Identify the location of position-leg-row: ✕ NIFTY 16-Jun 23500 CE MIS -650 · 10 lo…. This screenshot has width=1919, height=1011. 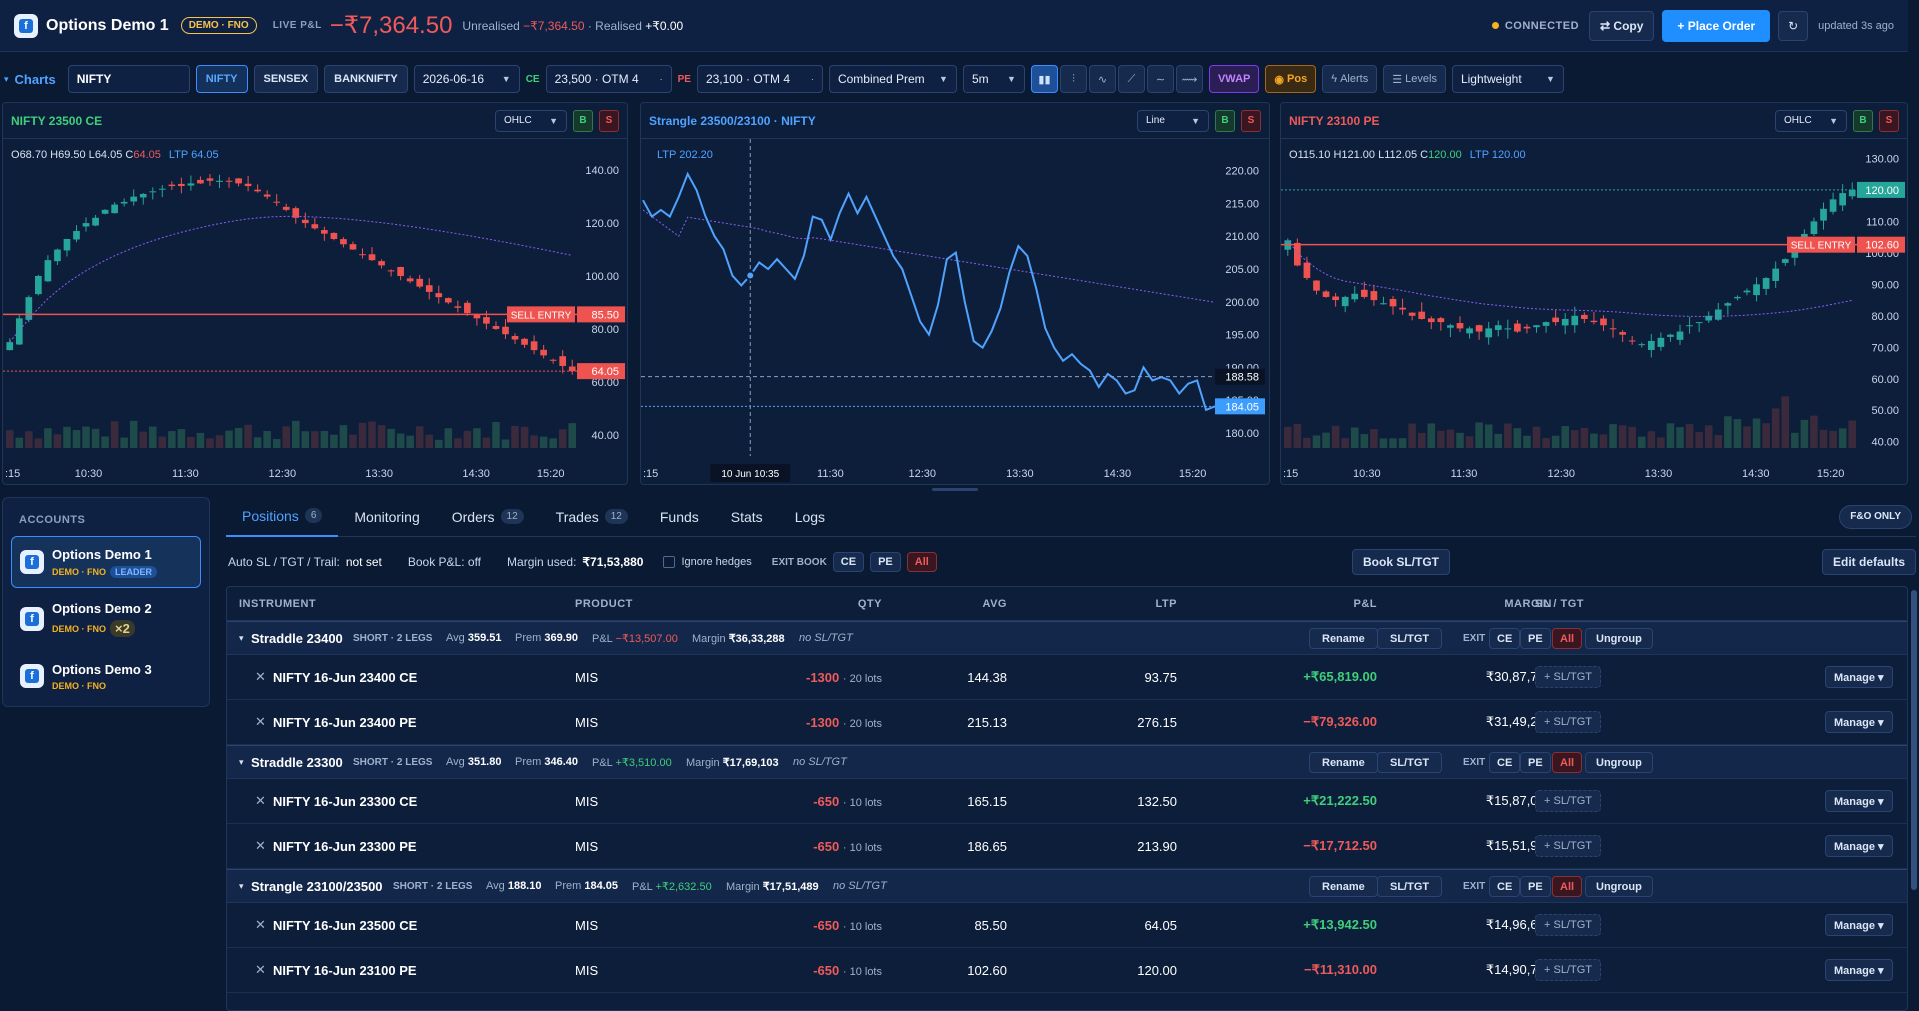
(1067, 925).